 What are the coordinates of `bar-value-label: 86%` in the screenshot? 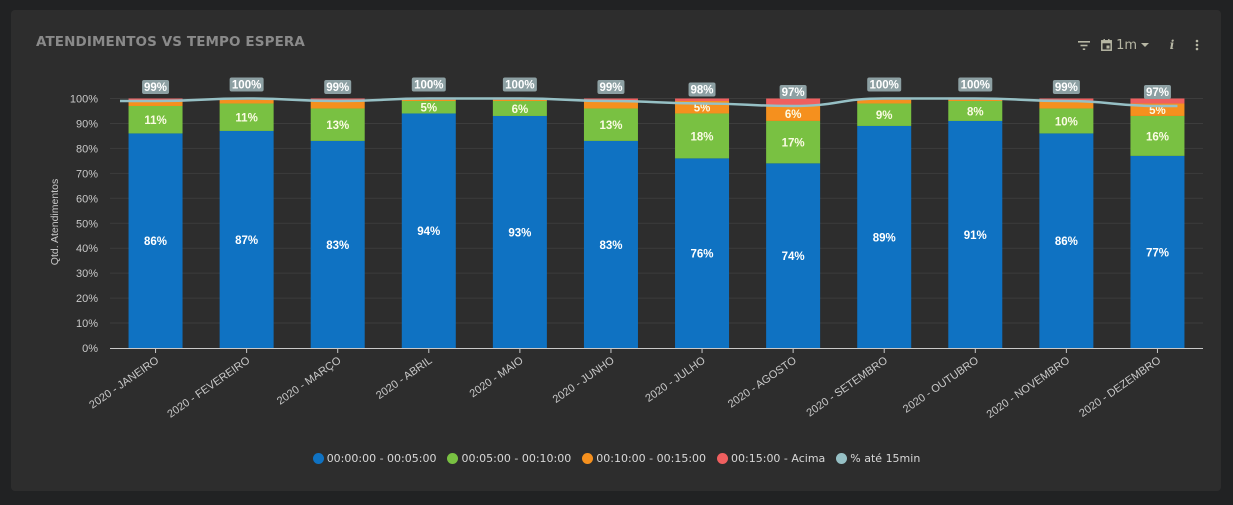 It's located at (1066, 242).